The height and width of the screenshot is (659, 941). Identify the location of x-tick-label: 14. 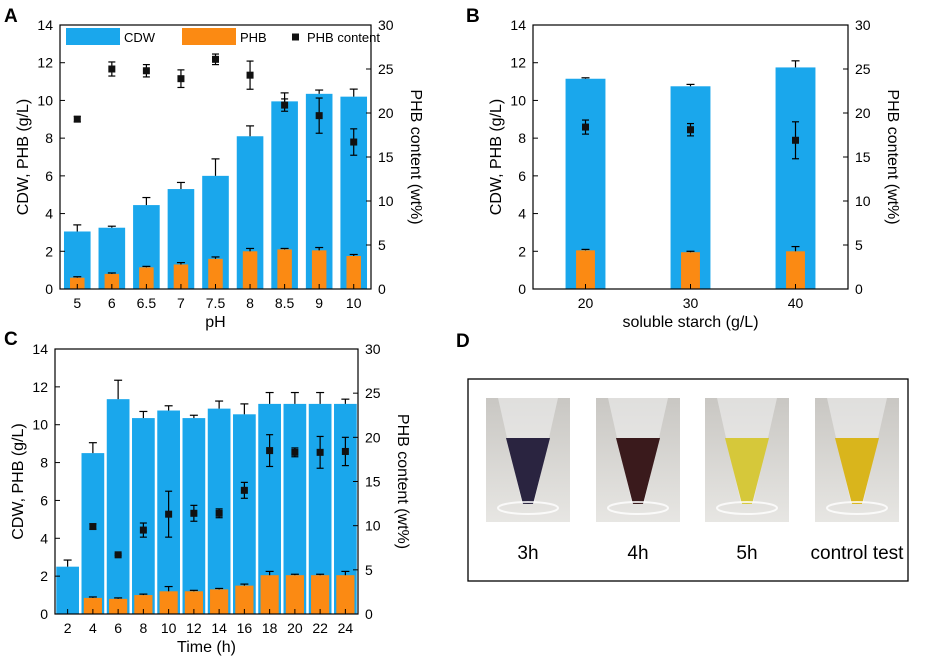
(219, 628).